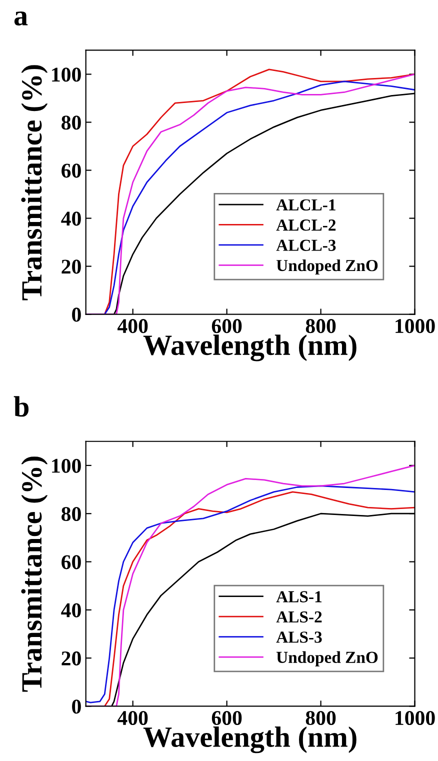 Image resolution: width=438 pixels, height=761 pixels. What do you see at coordinates (299, 596) in the screenshot?
I see `legend-label: ALS-1` at bounding box center [299, 596].